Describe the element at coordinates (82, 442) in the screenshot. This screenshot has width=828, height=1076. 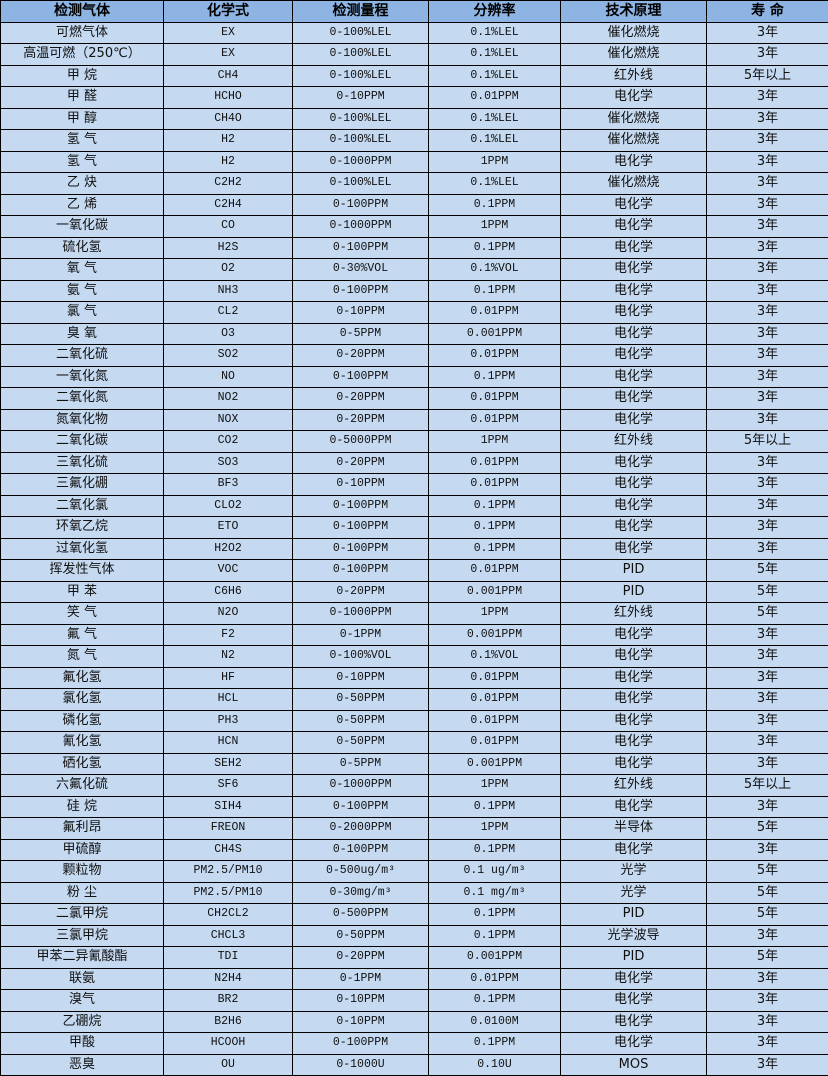
I see `cell-gas-name: 二氧化碳` at that location.